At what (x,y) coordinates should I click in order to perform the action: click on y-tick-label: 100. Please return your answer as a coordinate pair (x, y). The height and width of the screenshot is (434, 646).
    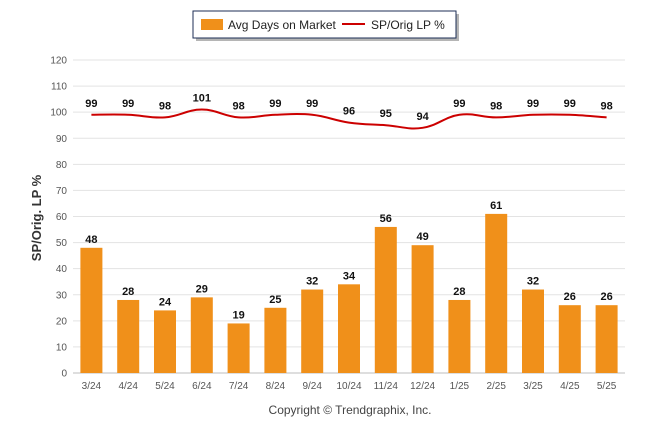
    Looking at the image, I should click on (58, 113).